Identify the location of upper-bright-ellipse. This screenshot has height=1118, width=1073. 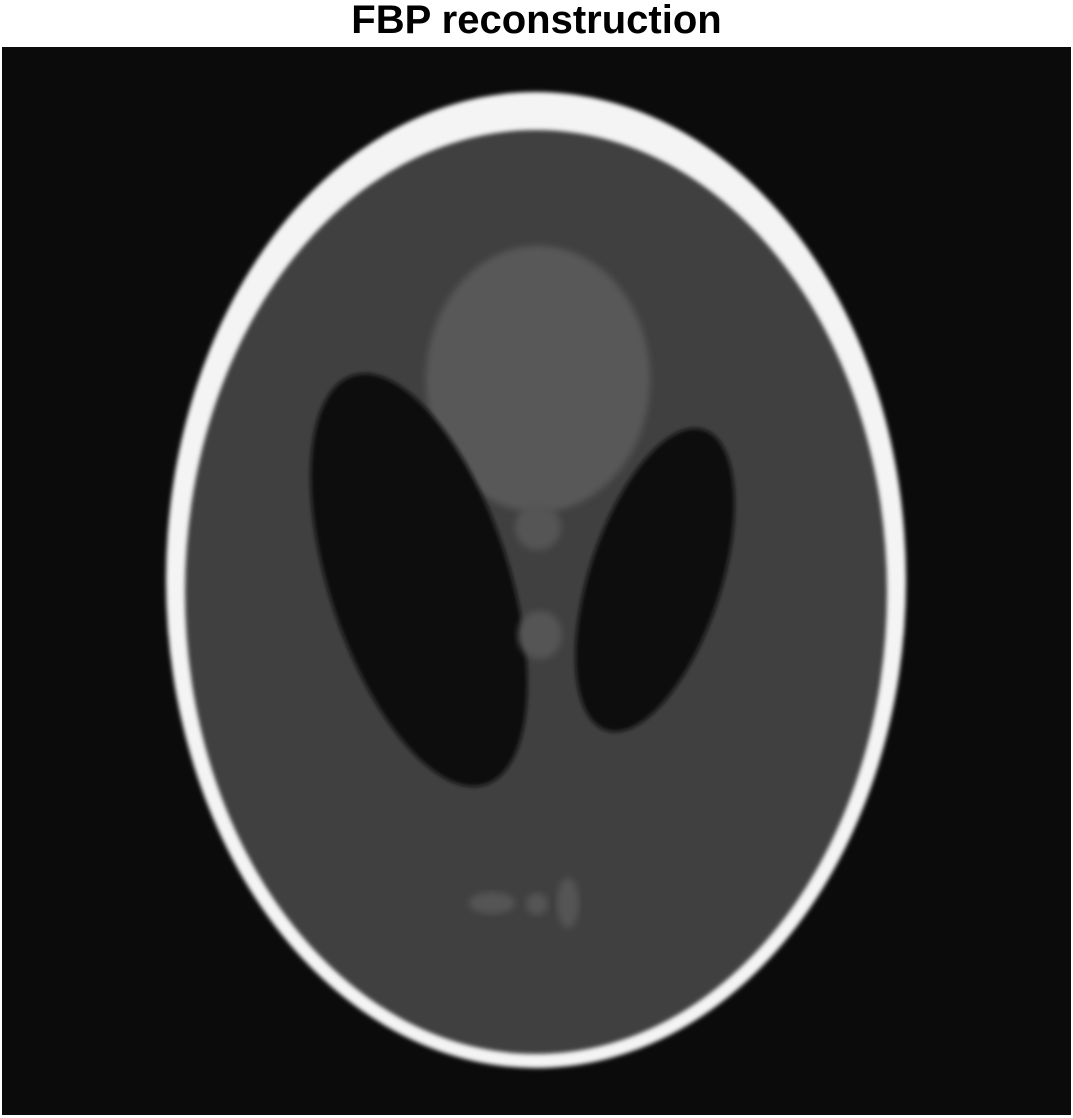
(538, 379).